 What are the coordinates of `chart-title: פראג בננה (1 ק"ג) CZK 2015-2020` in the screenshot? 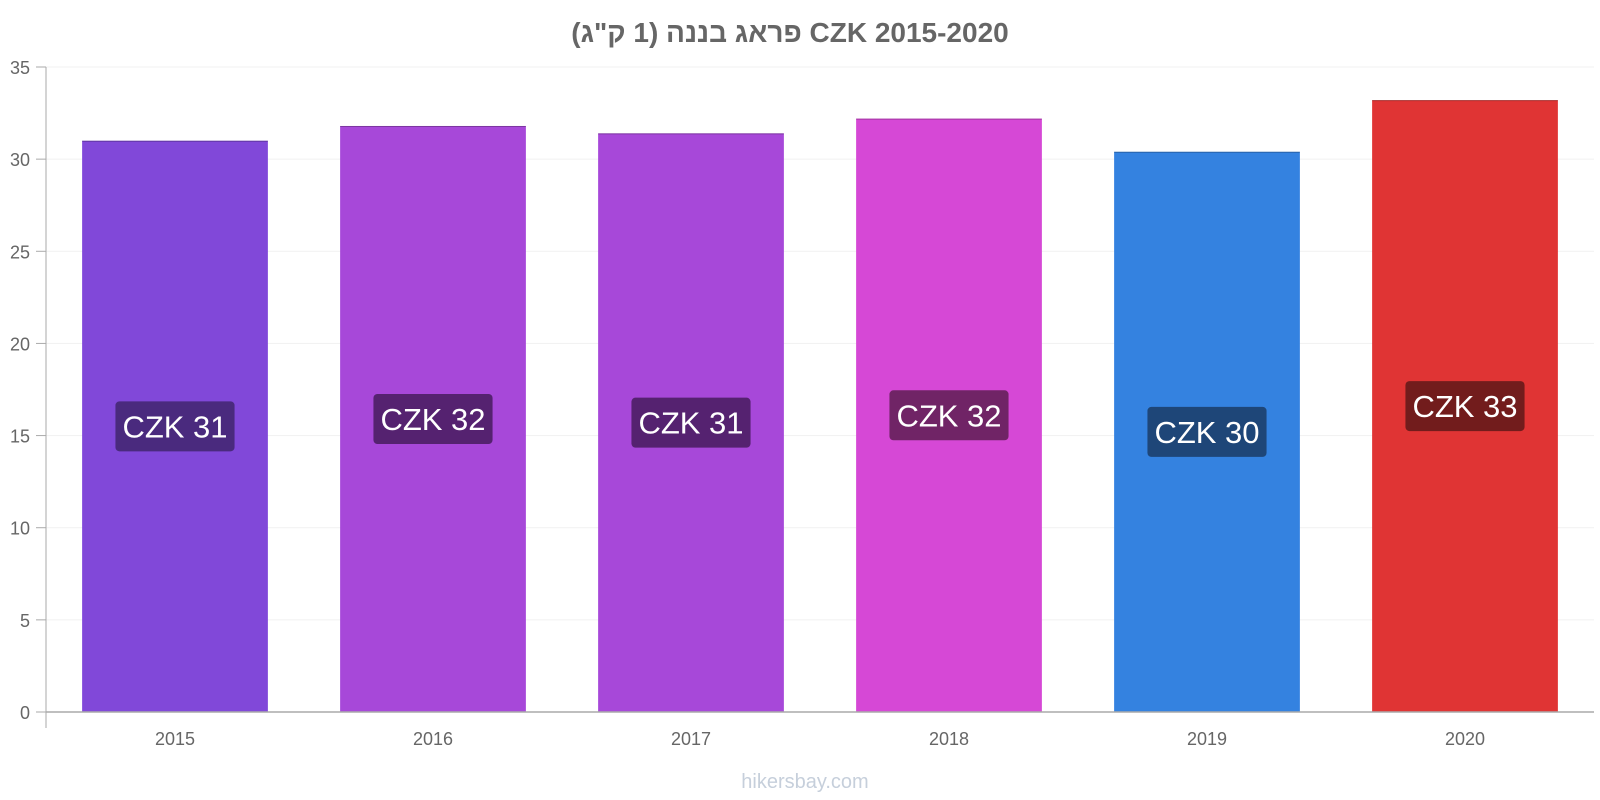 It's located at (789, 32).